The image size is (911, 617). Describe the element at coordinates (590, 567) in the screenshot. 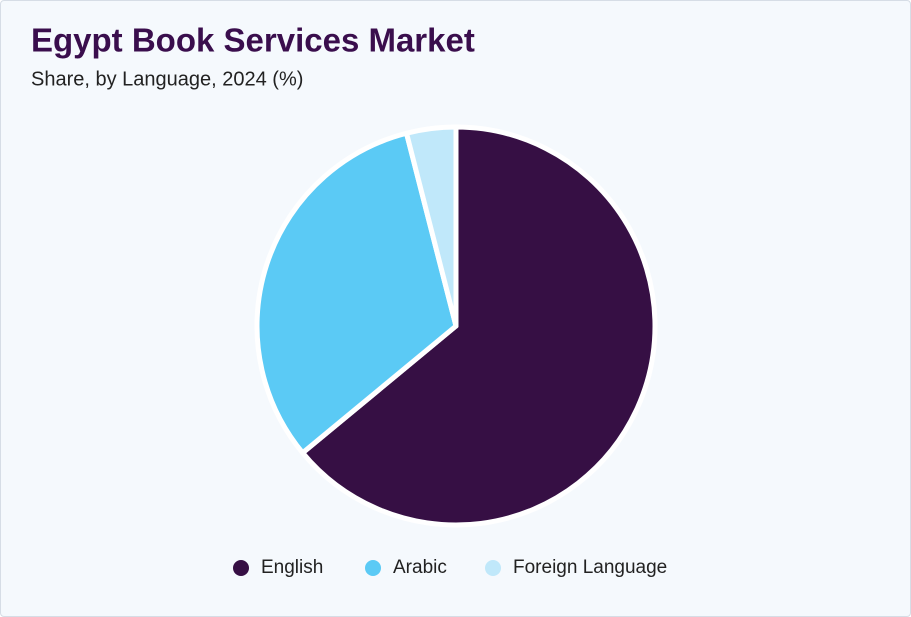

I see `legend-label: Foreign Language` at that location.